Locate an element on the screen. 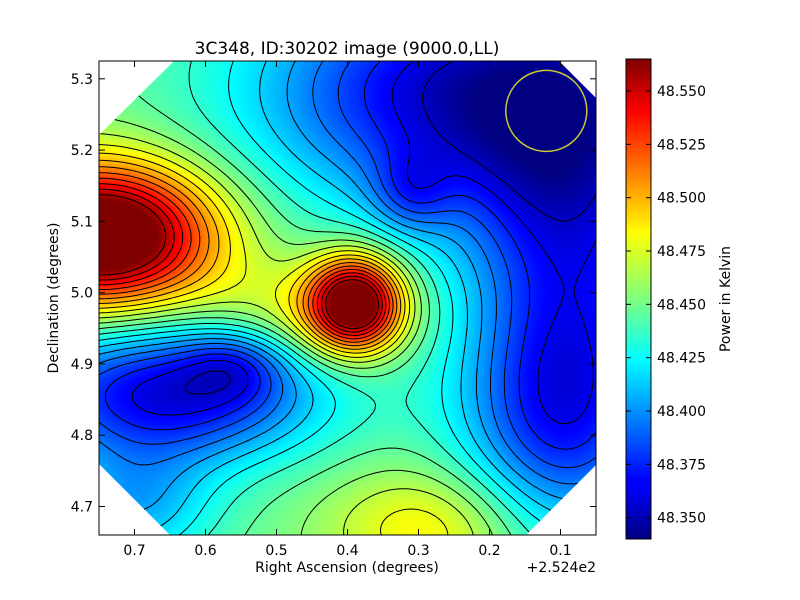 Image resolution: width=800 pixels, height=600 pixels. x-tick-label: 0.5 is located at coordinates (276, 551).